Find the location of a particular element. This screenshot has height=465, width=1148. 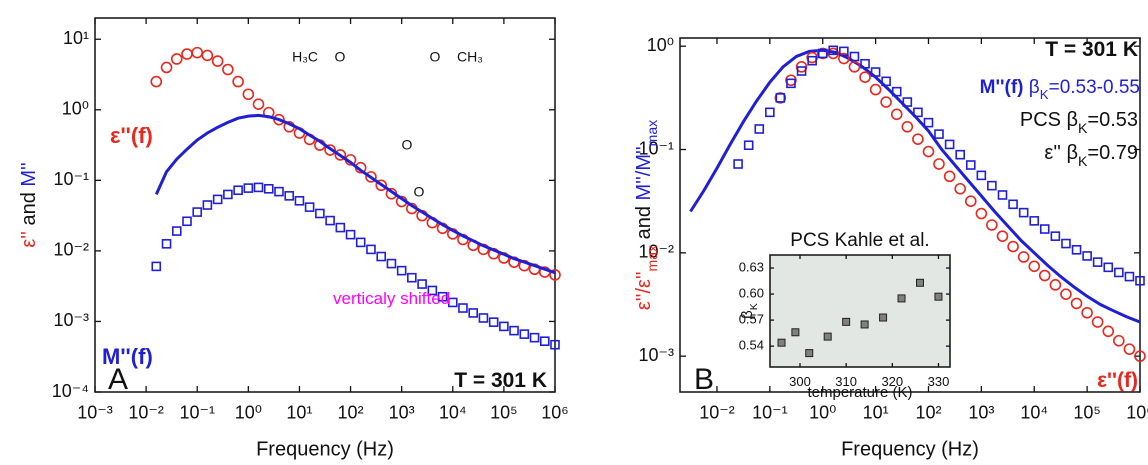

text-segment: ε'' β is located at coordinates (1061, 153).